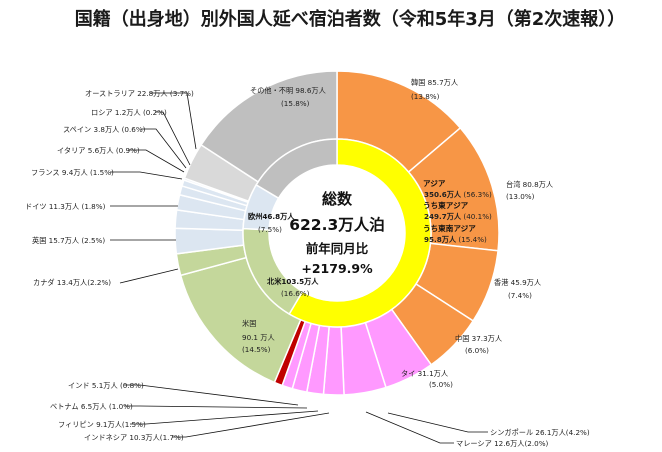  I want to click on label-malaysia: マレーシア 12.6万人(2.0%), so click(502, 443).